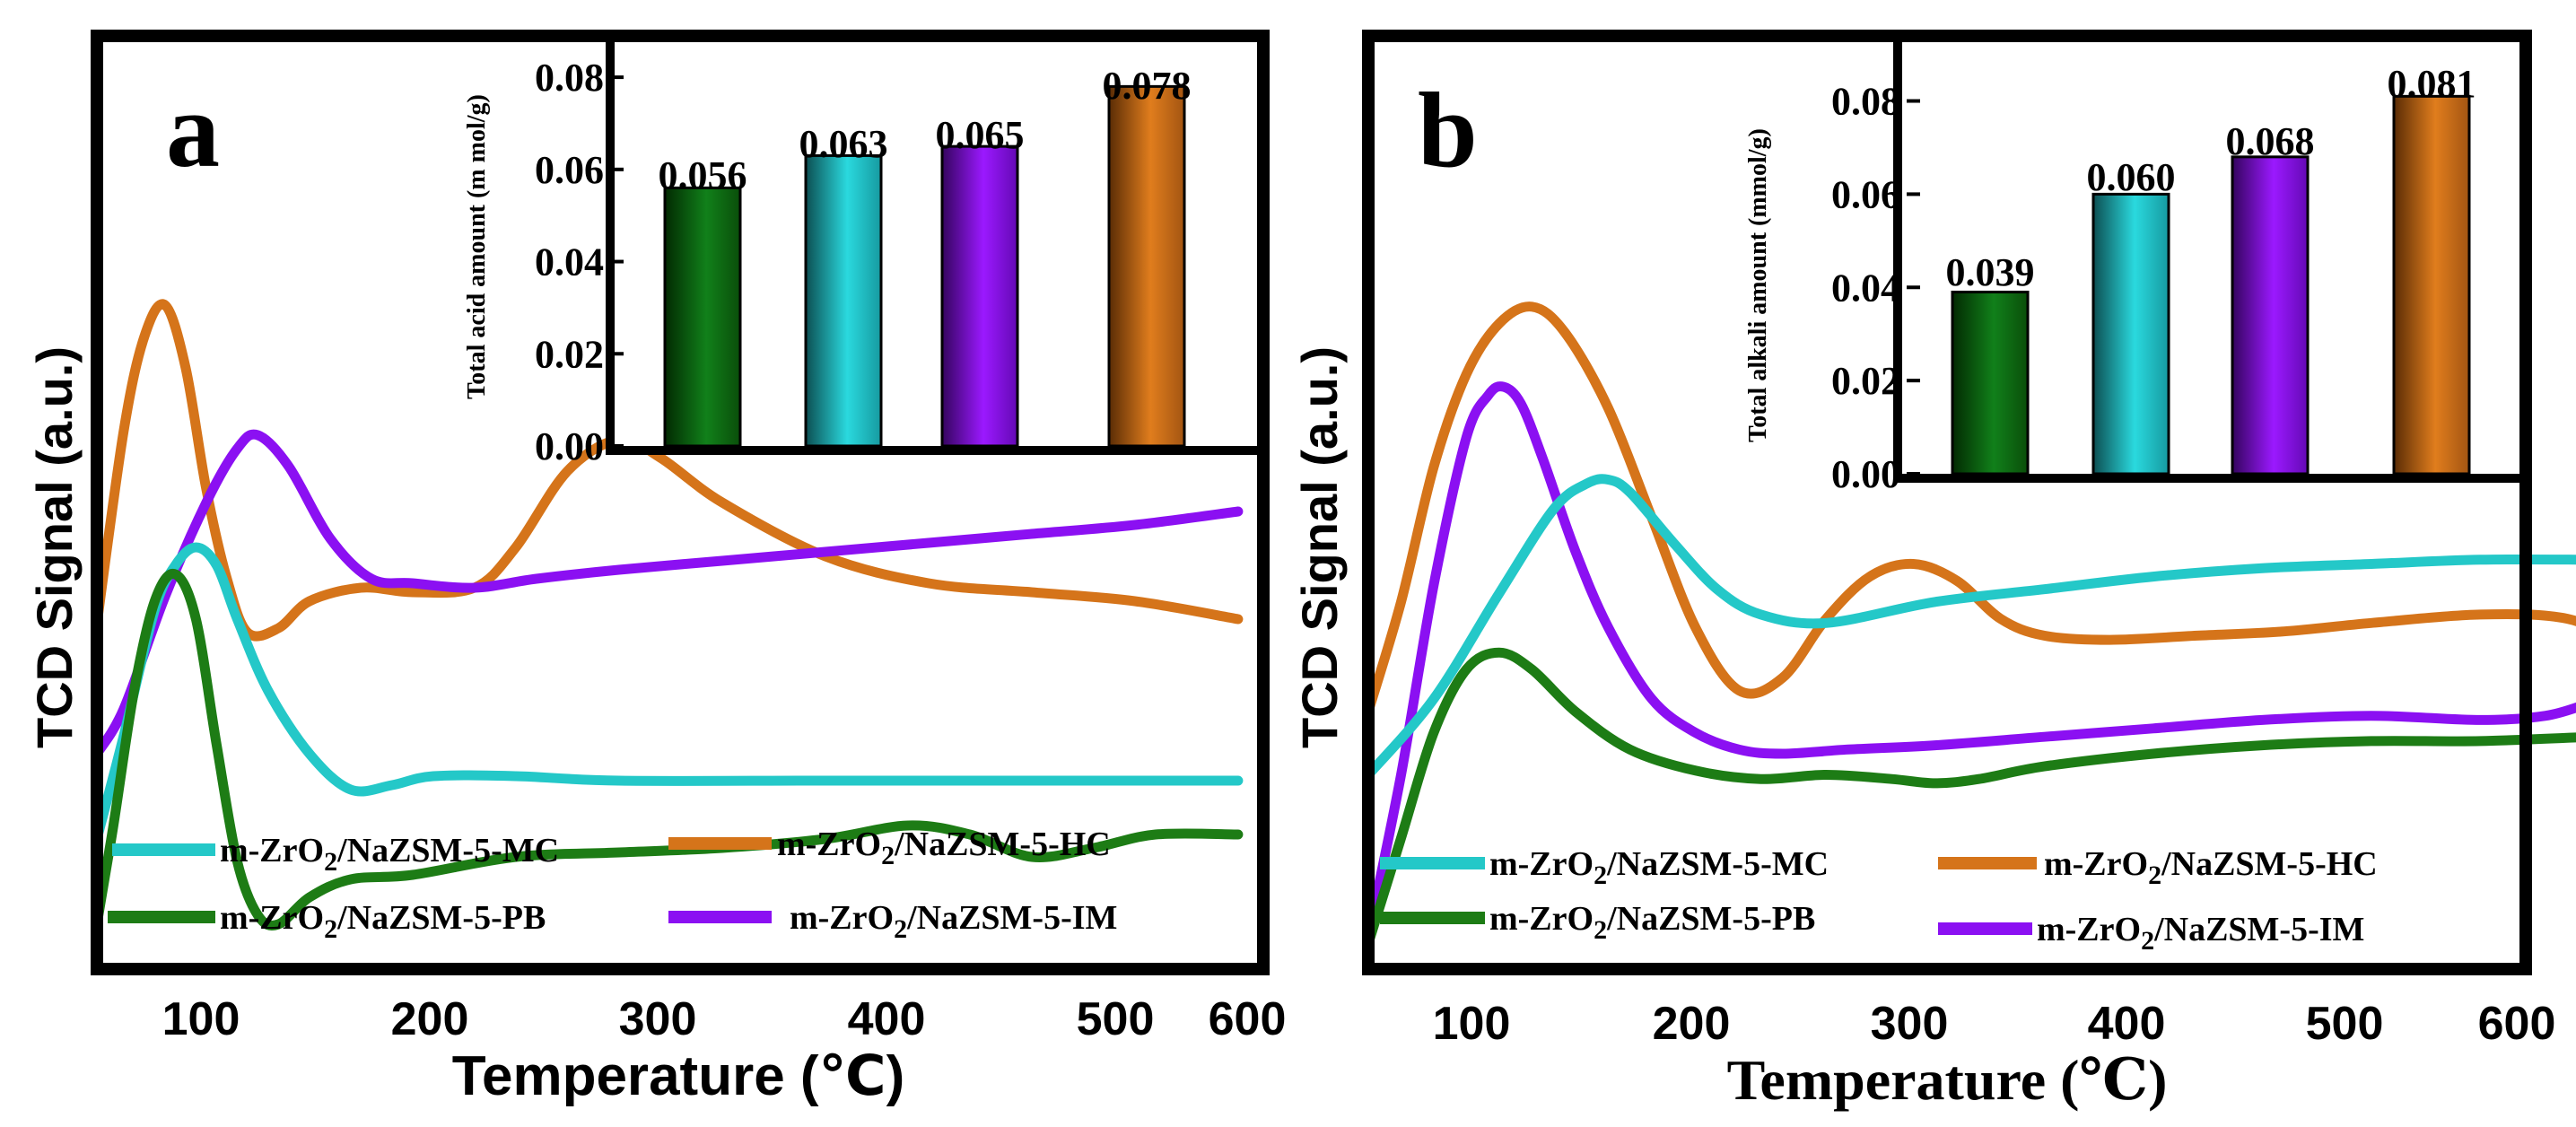 This screenshot has width=2576, height=1127. I want to click on panel-b-x-axis-label: Temperature (℃), so click(1948, 1080).